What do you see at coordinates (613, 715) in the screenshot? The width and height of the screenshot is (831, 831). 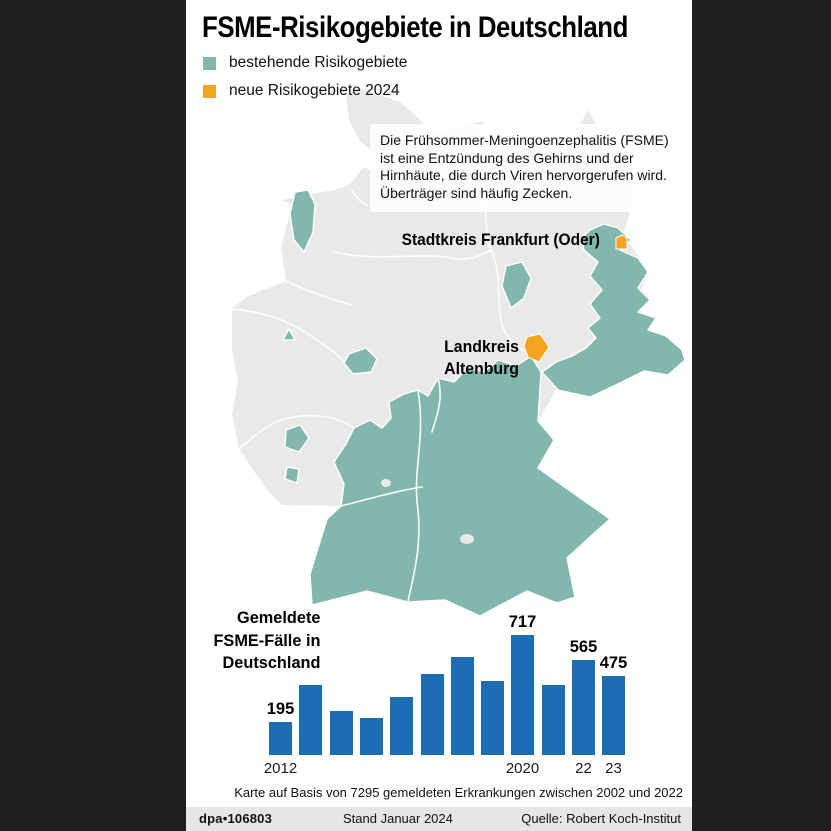 I see `bar-2023` at bounding box center [613, 715].